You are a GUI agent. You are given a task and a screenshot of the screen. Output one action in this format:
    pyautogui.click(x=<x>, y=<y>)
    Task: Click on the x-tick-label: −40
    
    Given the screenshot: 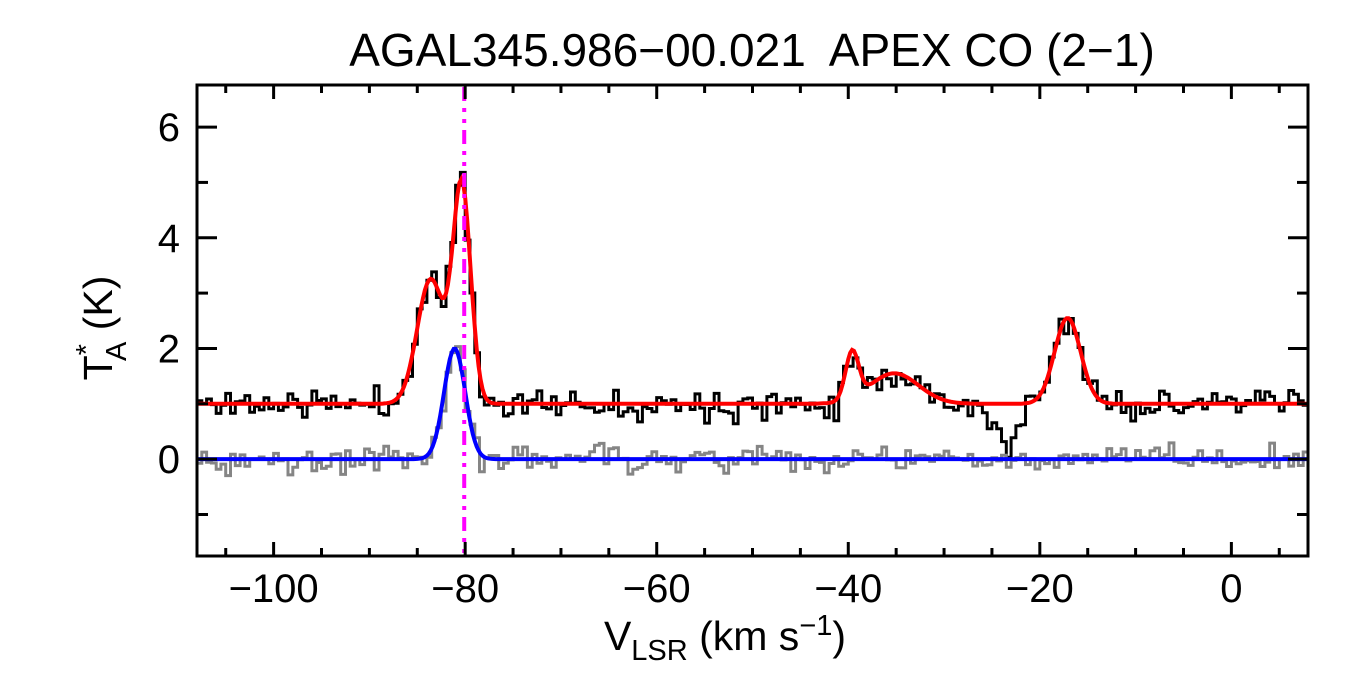 What is the action you would take?
    pyautogui.click(x=848, y=589)
    